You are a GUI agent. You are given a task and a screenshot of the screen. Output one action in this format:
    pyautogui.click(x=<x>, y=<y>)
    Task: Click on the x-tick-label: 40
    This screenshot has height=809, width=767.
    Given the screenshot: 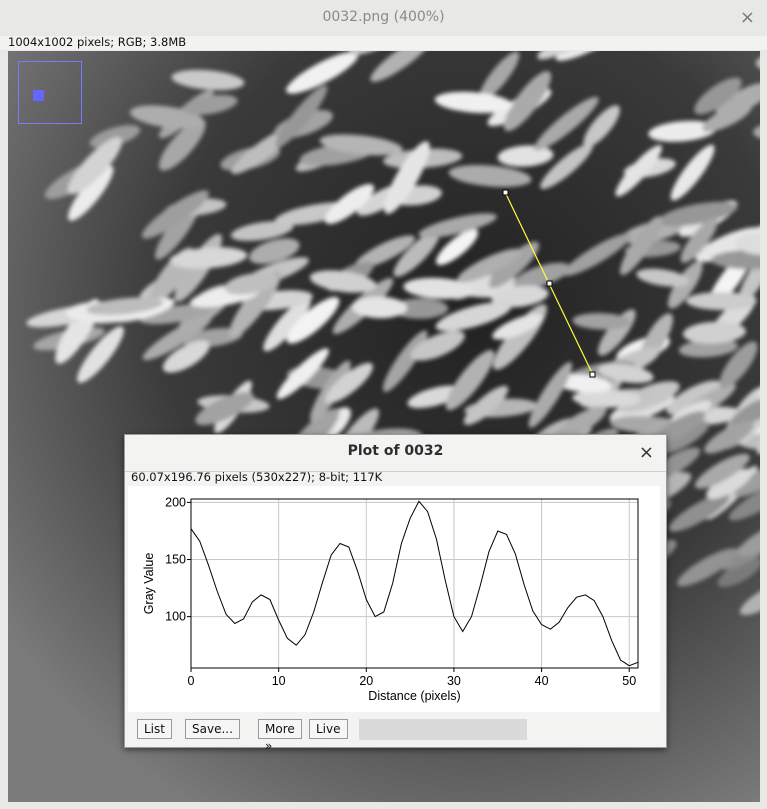 What is the action you would take?
    pyautogui.click(x=542, y=681)
    